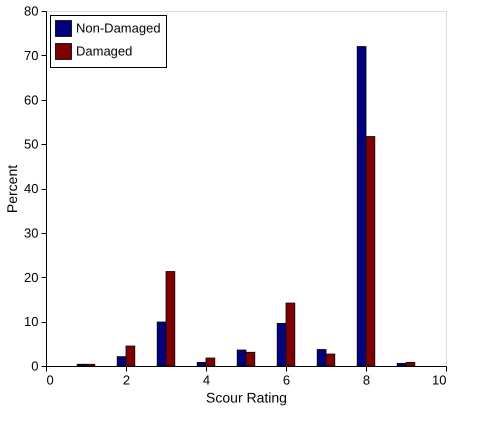 This screenshot has width=481, height=421. What do you see at coordinates (31, 188) in the screenshot?
I see `y-tick-label: 40` at bounding box center [31, 188].